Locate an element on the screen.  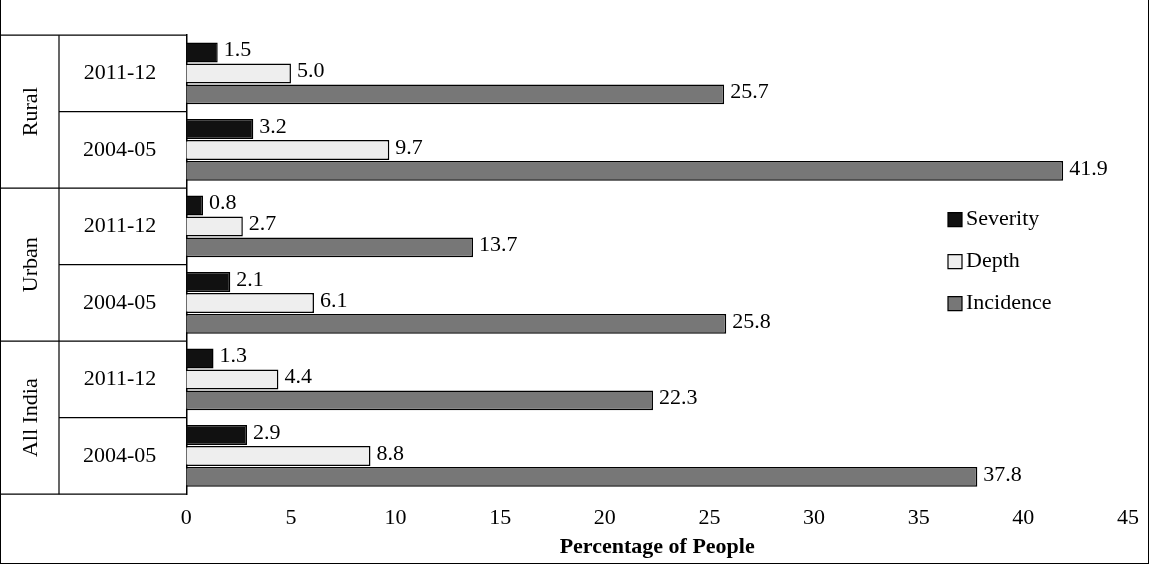
x-tick-label: 25 is located at coordinates (709, 517).